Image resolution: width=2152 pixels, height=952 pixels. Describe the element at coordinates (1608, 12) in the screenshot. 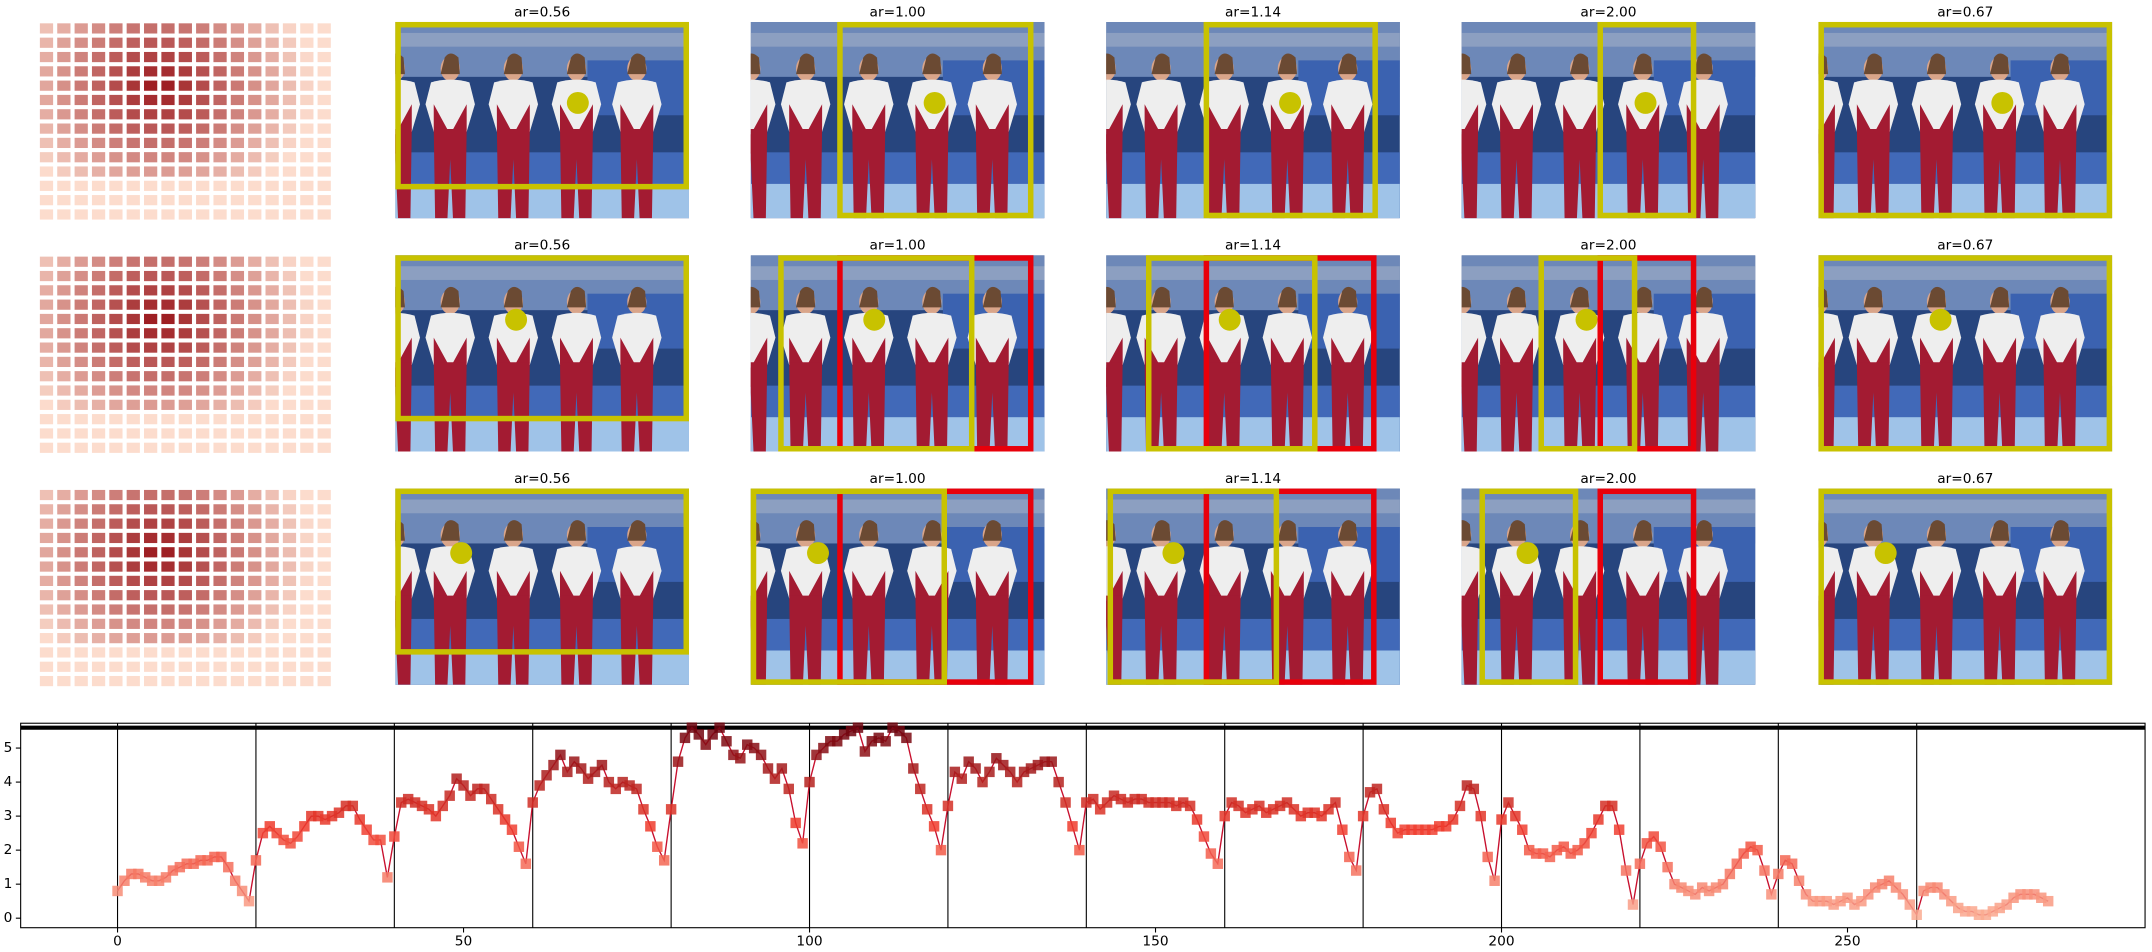

I see `panel-title: ar=2.00` at that location.